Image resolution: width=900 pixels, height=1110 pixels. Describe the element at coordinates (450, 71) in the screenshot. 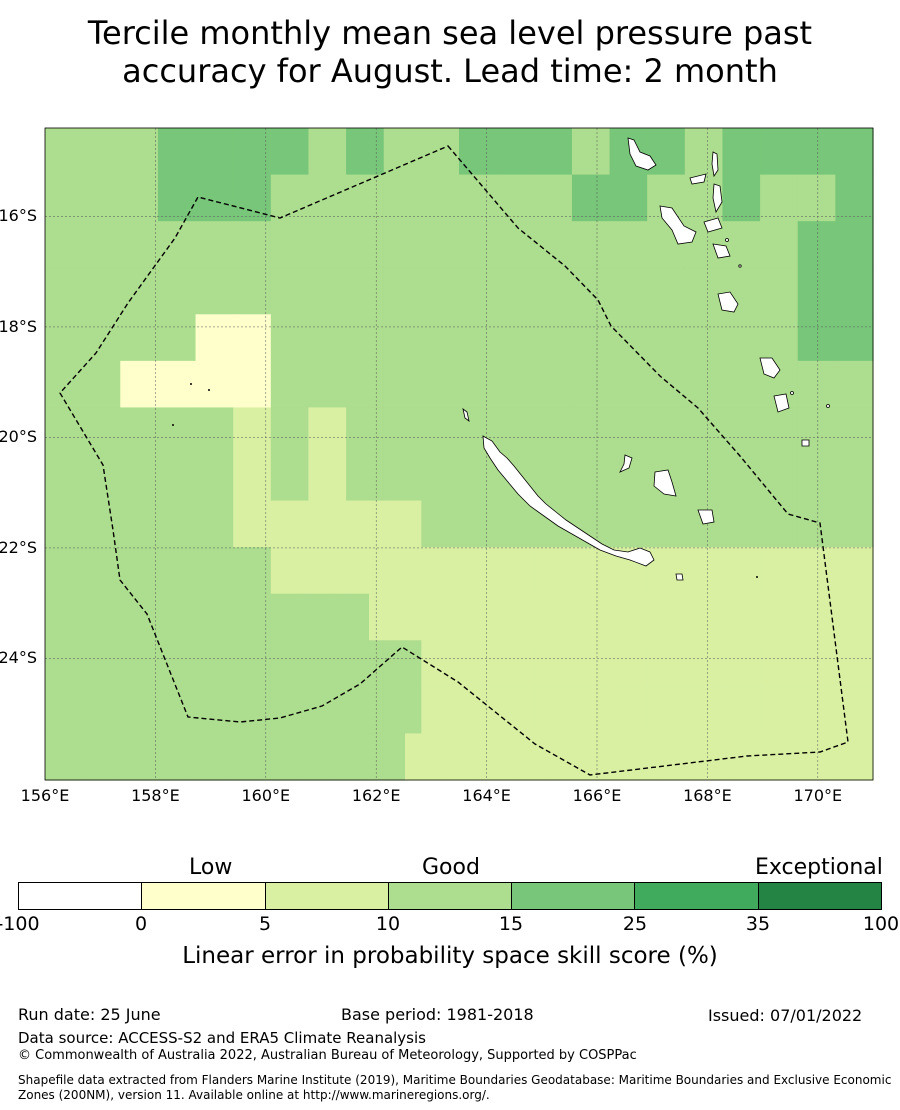

I see `map-title-line-2: accuracy for August. Lead time: 2 month` at that location.